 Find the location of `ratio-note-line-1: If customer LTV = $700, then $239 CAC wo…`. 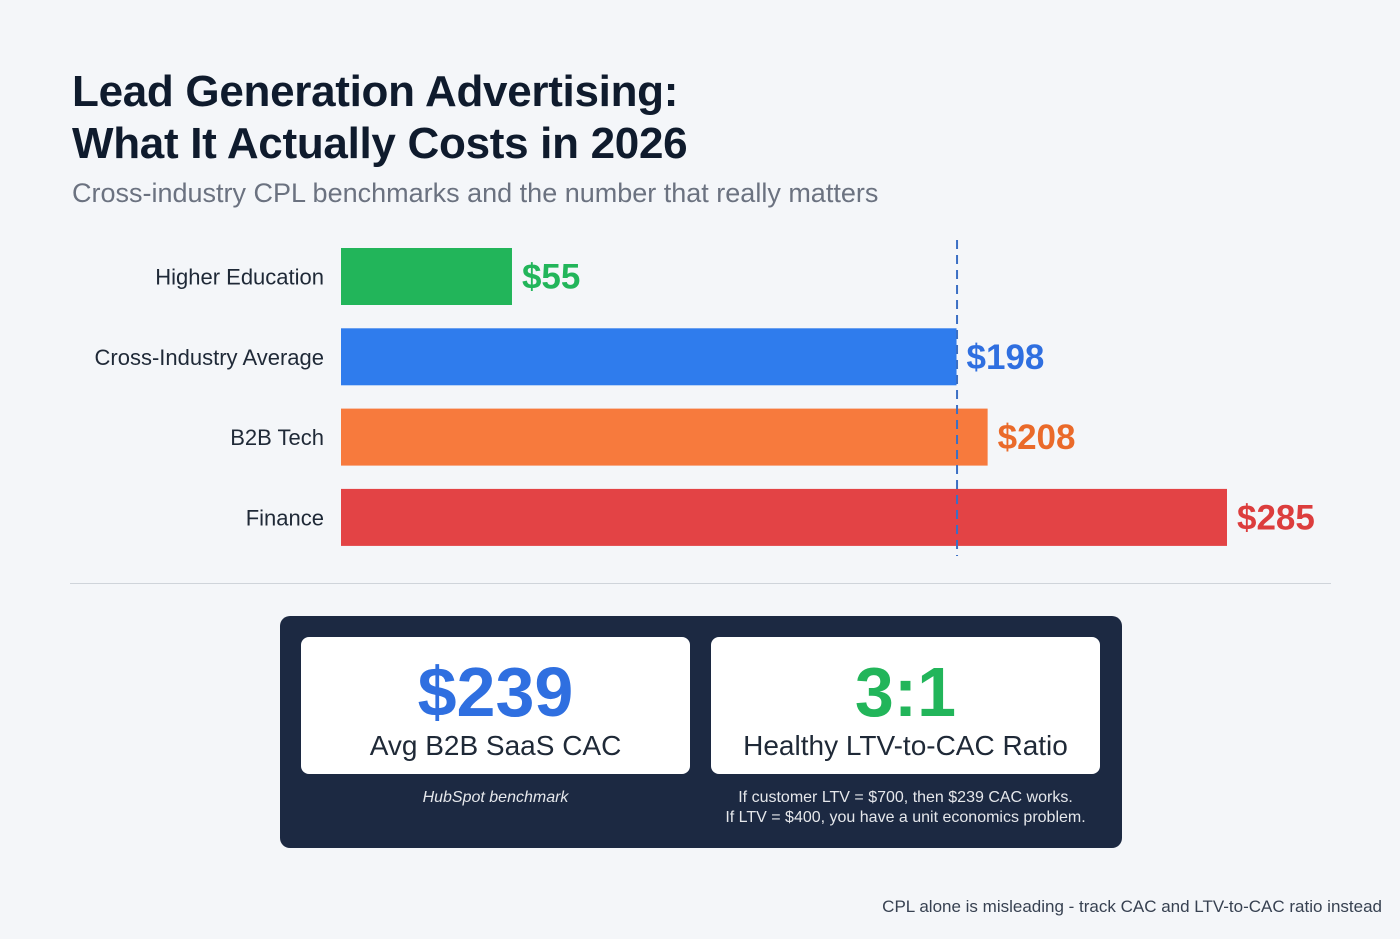

ratio-note-line-1: If customer LTV = $700, then $239 CAC wo… is located at coordinates (905, 797).